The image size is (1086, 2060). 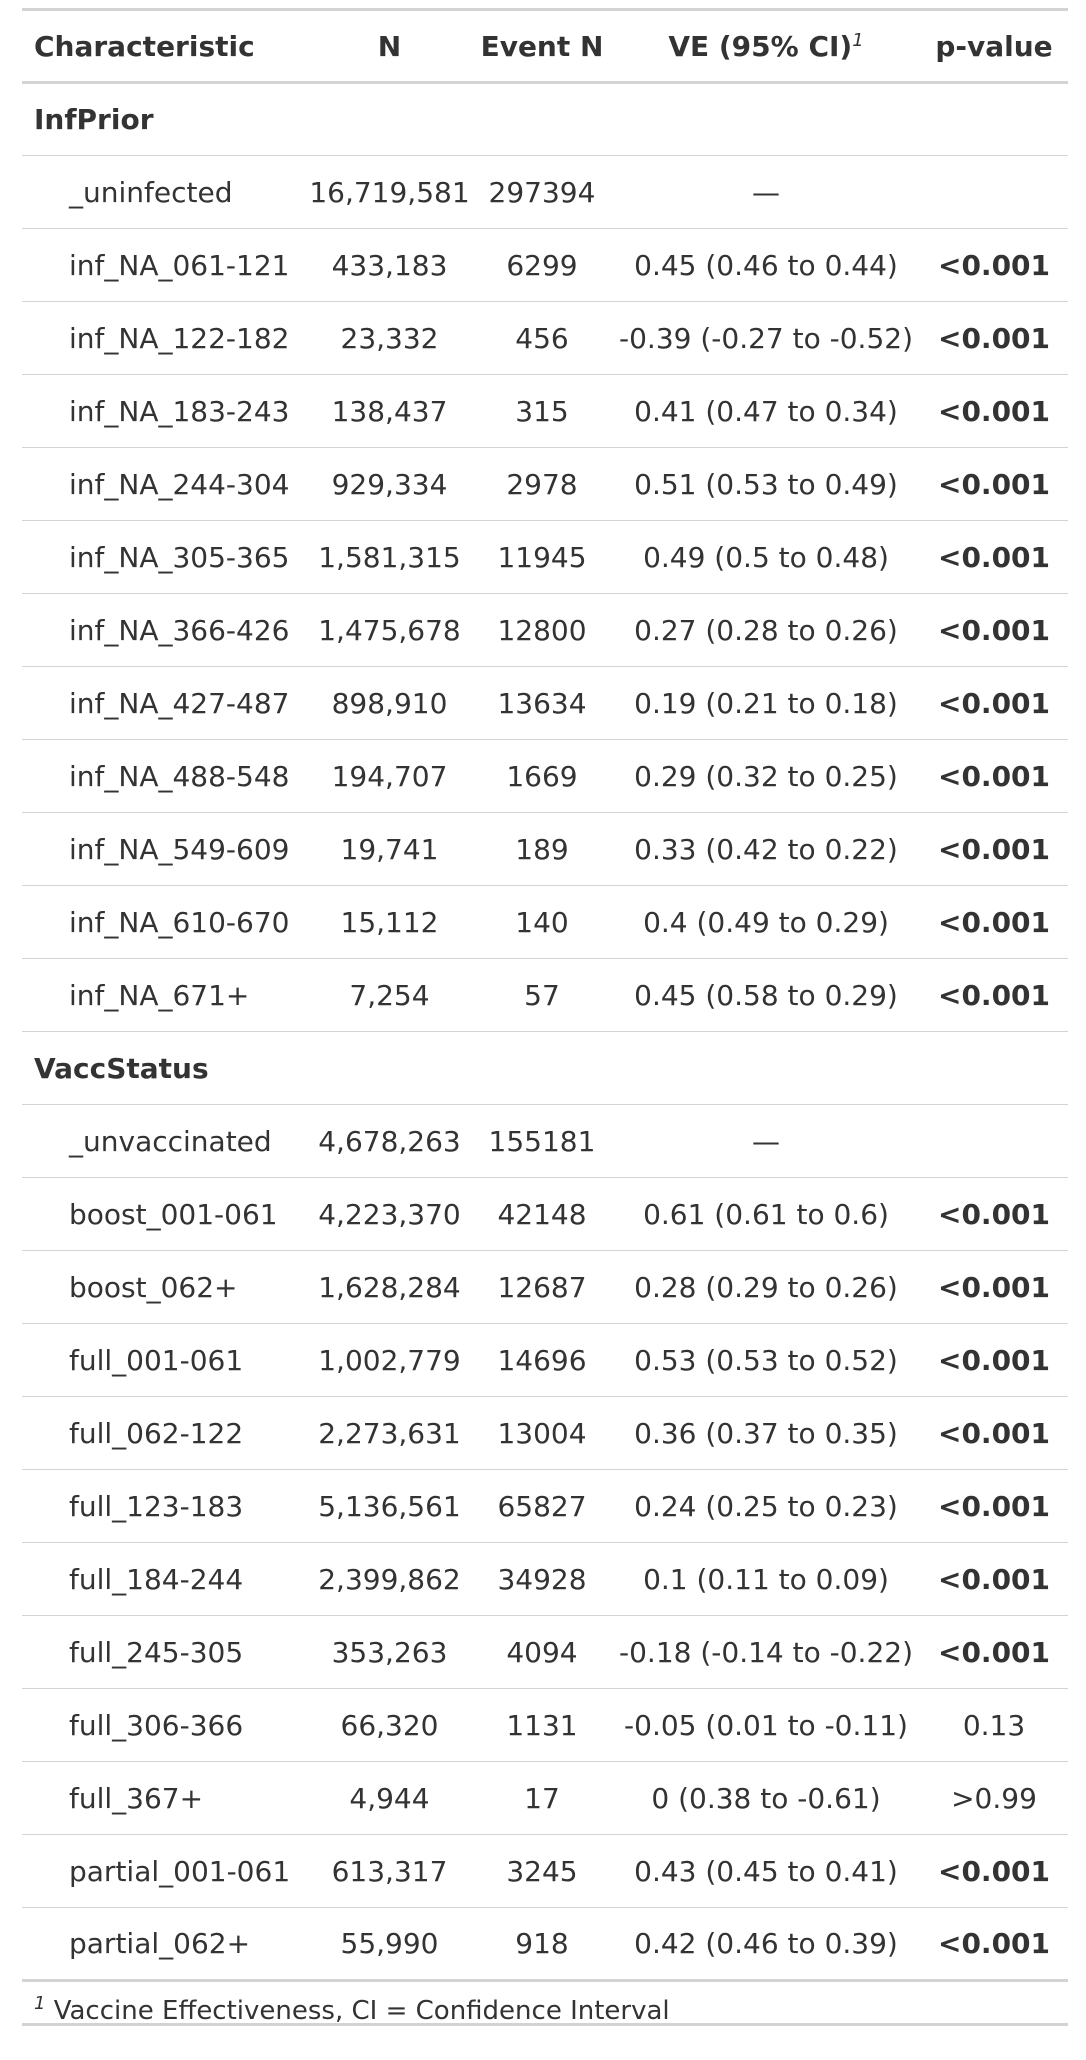 What do you see at coordinates (164, 46) in the screenshot?
I see `header-characteristic: Characteristic` at bounding box center [164, 46].